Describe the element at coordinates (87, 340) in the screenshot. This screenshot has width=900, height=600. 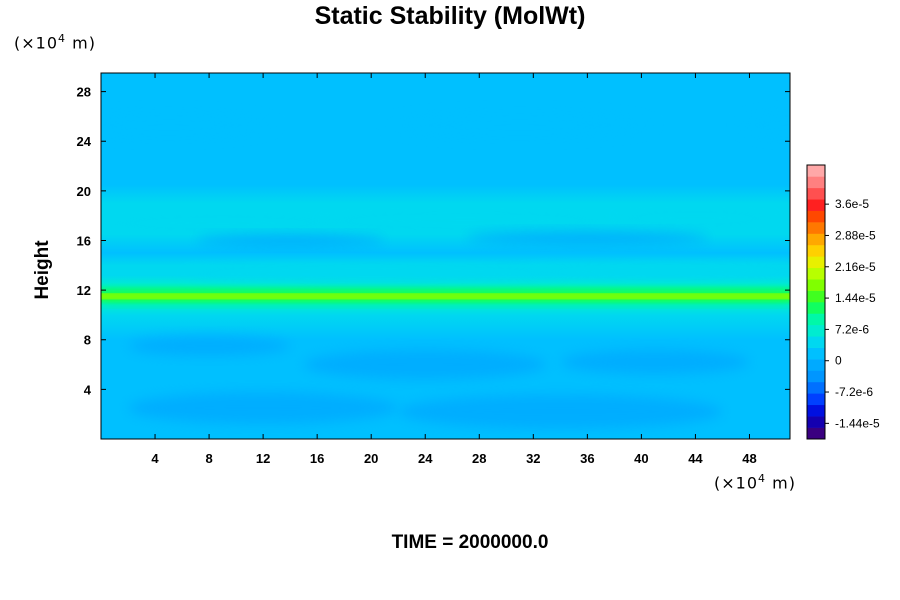
I see `y-tick-label: 8` at that location.